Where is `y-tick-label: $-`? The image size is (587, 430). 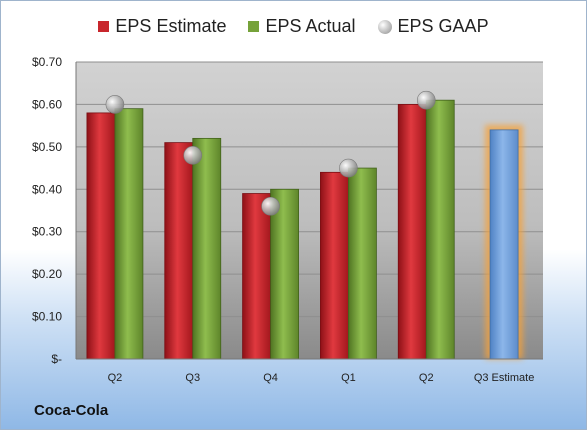
y-tick-label: $- is located at coordinates (56, 359).